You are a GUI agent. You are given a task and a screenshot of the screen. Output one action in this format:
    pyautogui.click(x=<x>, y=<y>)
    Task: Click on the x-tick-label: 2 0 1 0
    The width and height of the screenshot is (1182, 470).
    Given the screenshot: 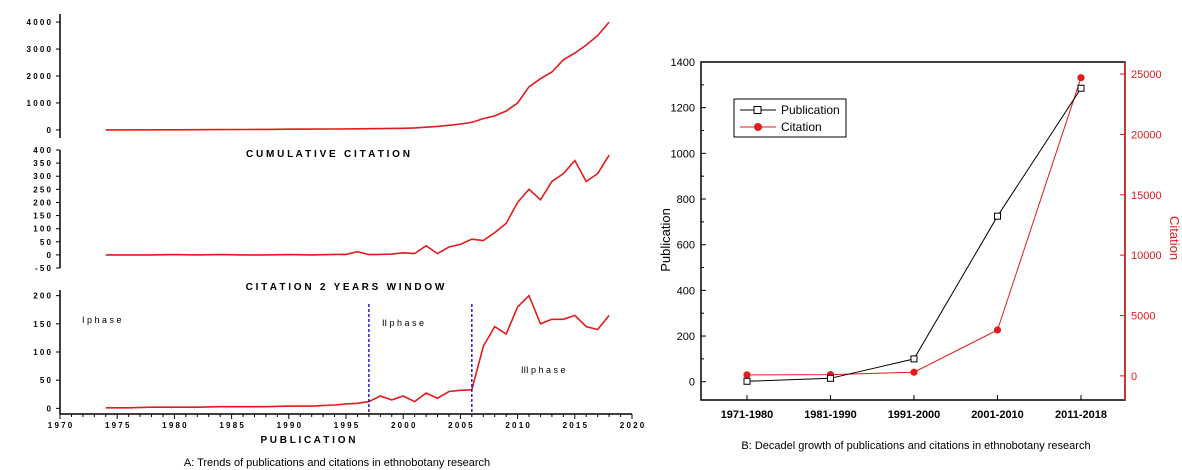 What is the action you would take?
    pyautogui.click(x=517, y=425)
    